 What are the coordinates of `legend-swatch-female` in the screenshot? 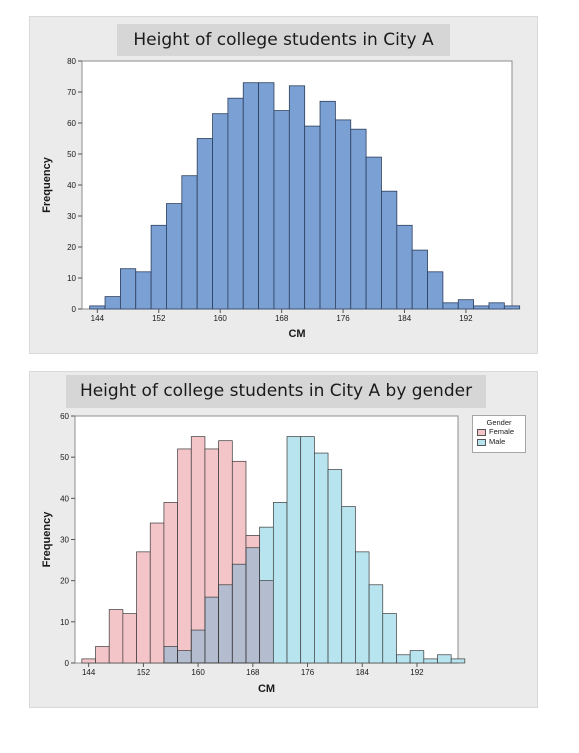 It's located at (481, 432).